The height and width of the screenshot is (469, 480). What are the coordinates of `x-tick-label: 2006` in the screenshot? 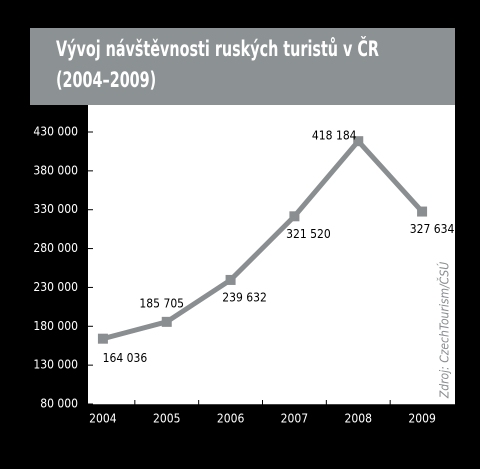 It's located at (231, 419).